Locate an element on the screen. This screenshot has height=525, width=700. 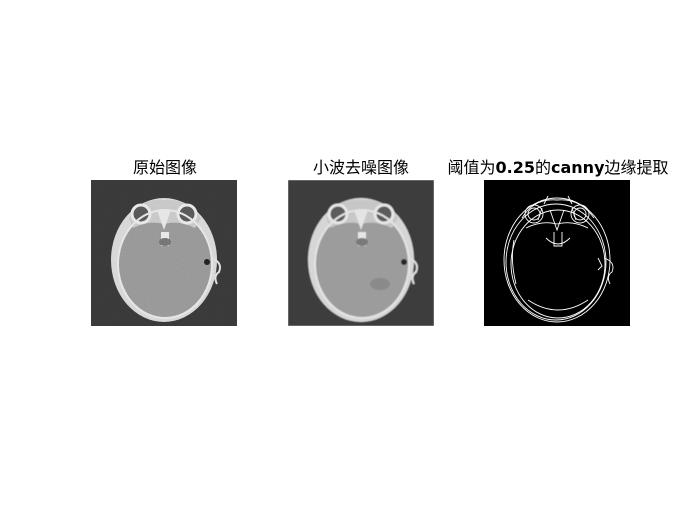
panel-3-title: 阈值为0.25的canny边缘提取 is located at coordinates (558, 165).